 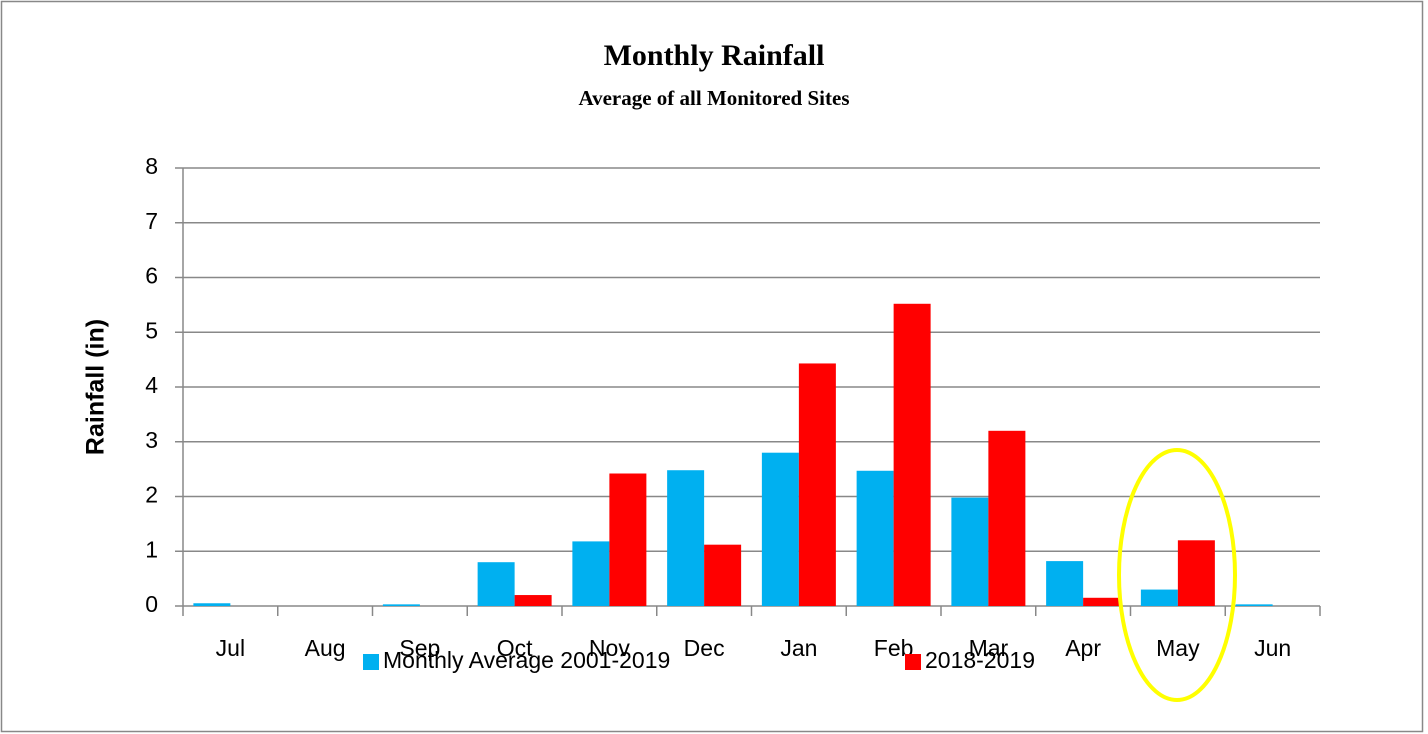 I want to click on x-tick-label: Apr, so click(x=1083, y=648).